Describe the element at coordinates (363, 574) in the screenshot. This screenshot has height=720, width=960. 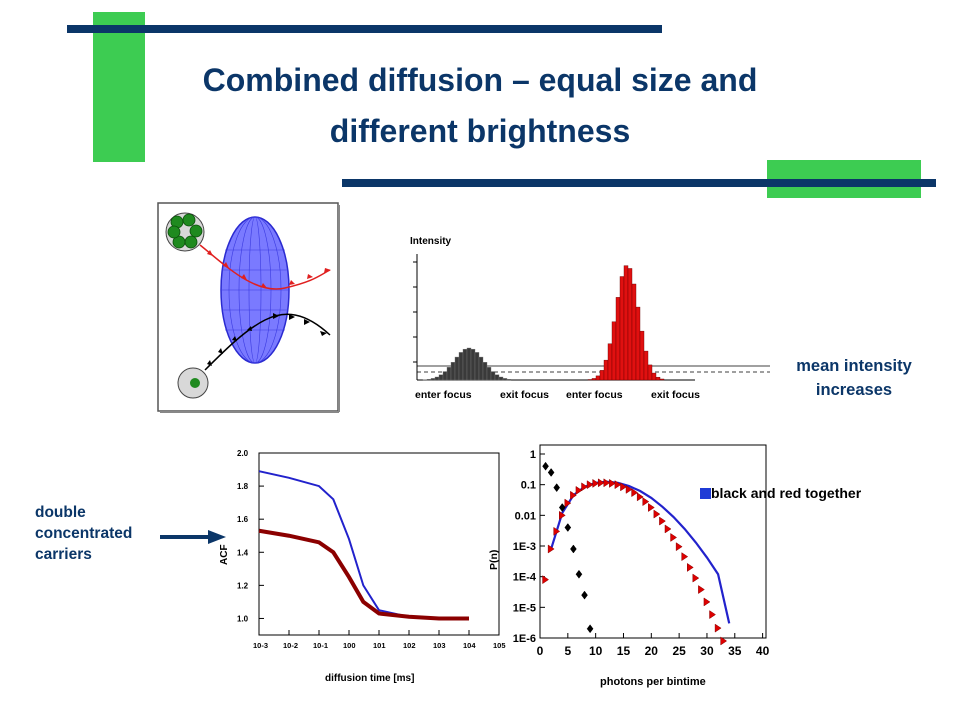
I see `acf-series-red` at that location.